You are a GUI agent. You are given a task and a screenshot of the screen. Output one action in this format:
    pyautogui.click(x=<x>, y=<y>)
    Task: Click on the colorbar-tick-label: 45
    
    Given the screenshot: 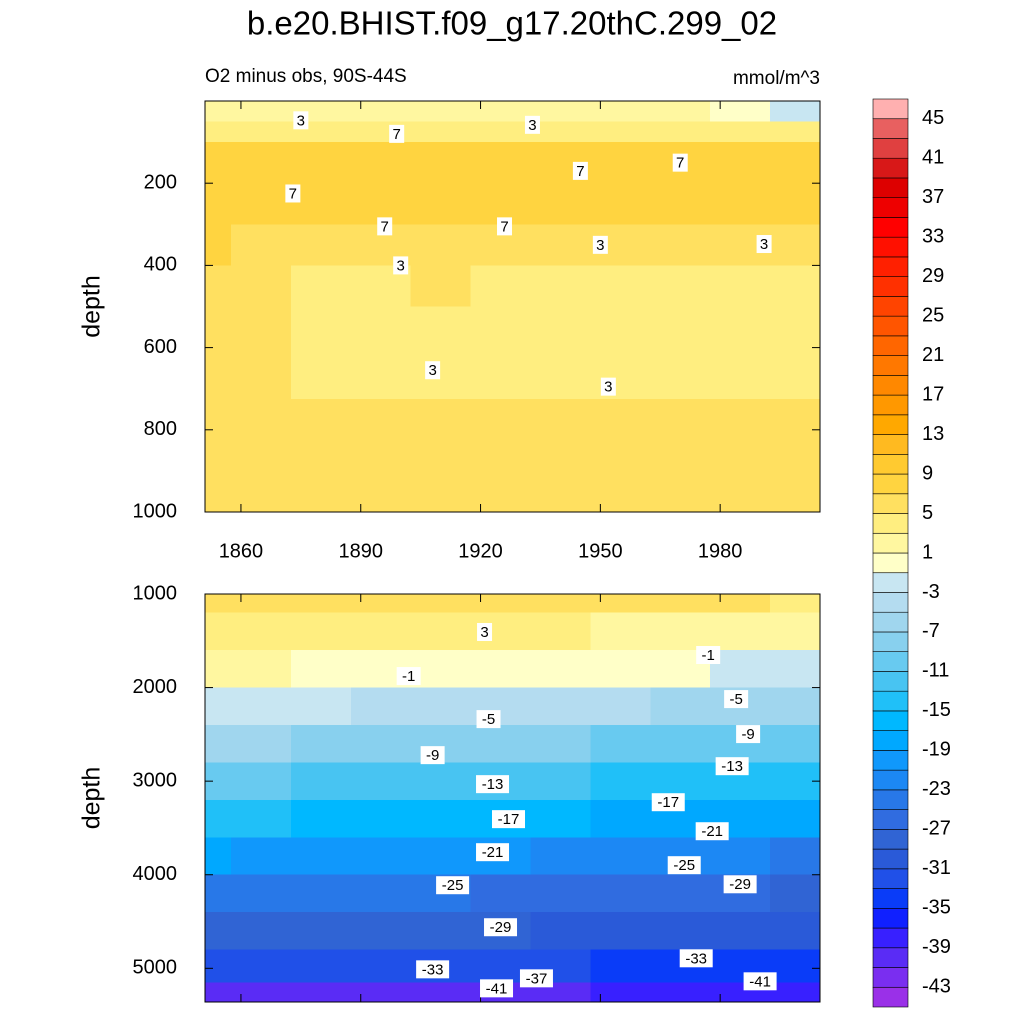 What is the action you would take?
    pyautogui.click(x=933, y=118)
    